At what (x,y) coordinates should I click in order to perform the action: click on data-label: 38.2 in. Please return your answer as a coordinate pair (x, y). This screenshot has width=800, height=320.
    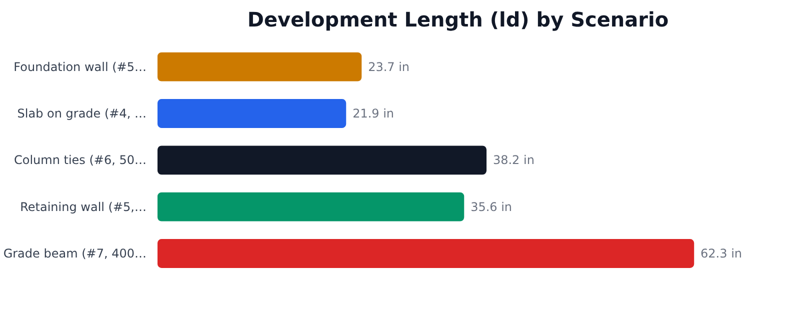
    Looking at the image, I should click on (513, 160).